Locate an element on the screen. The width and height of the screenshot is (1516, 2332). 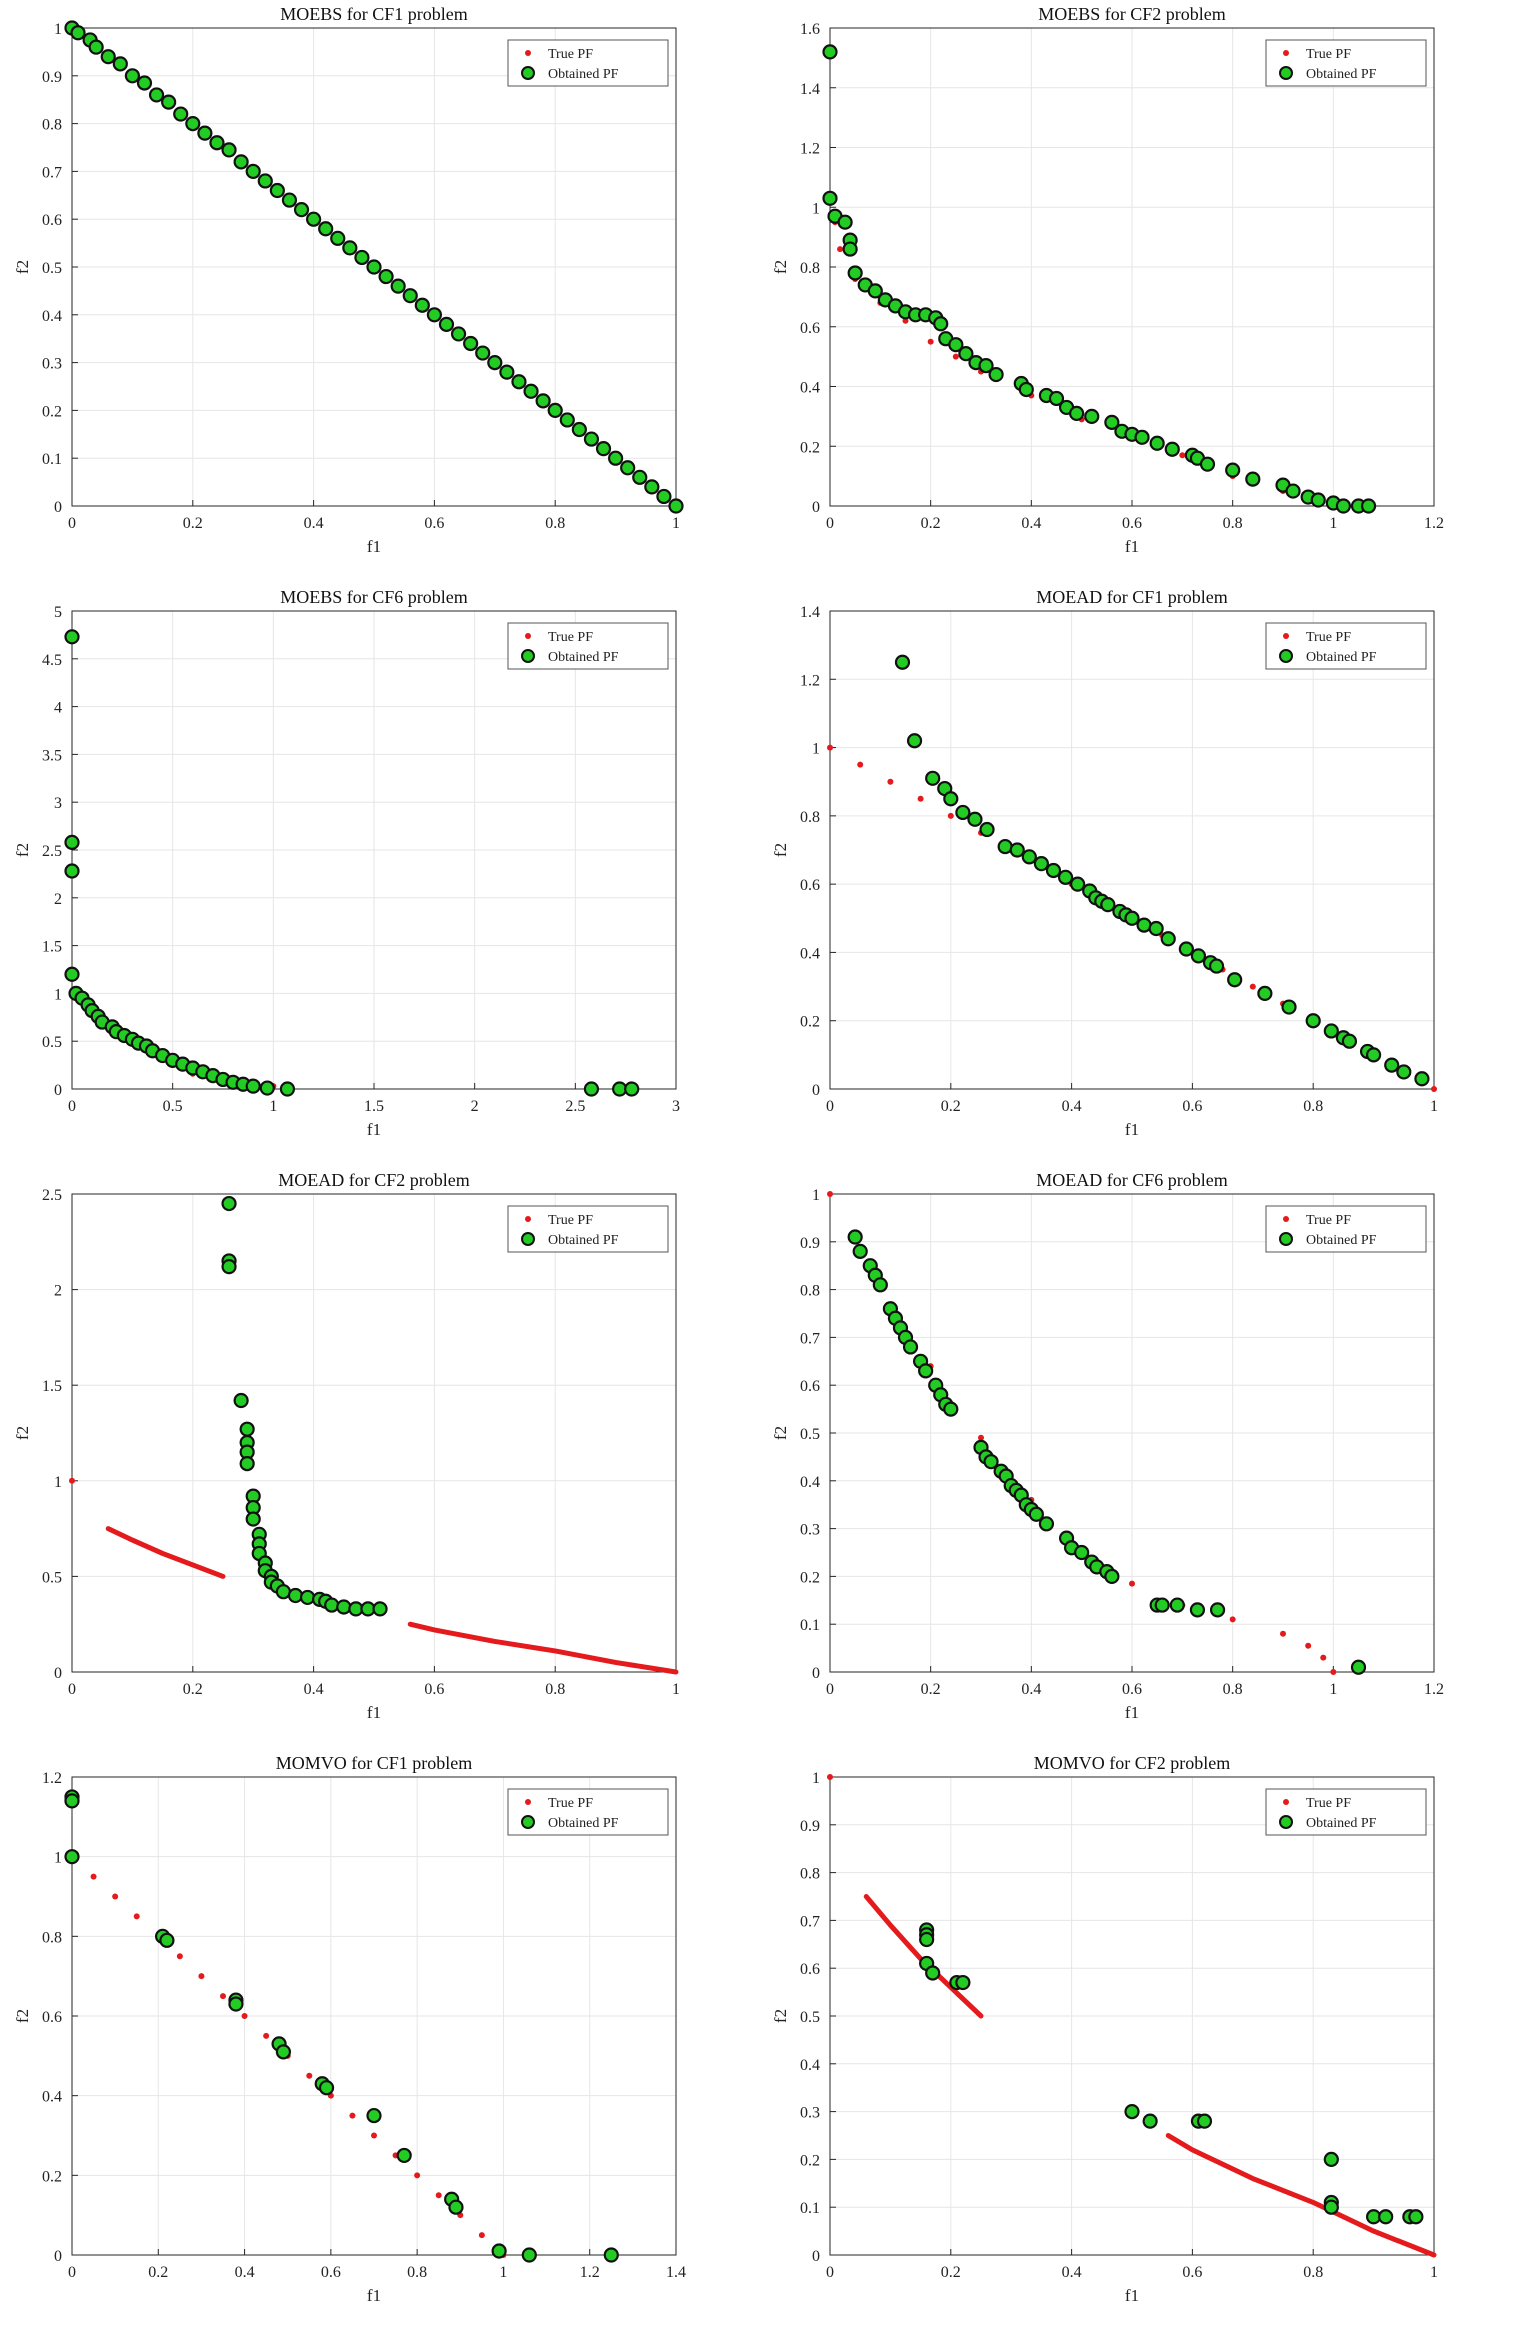
y-tick-label: 0.4 is located at coordinates (810, 953).